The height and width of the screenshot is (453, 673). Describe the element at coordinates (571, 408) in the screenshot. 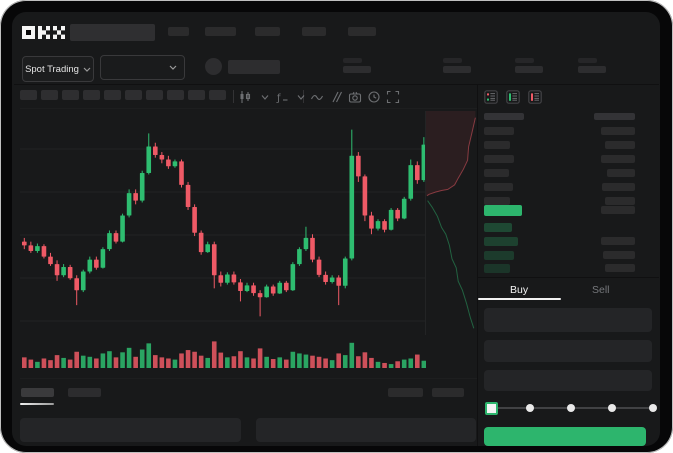

I see `slider-stop-50pct` at that location.